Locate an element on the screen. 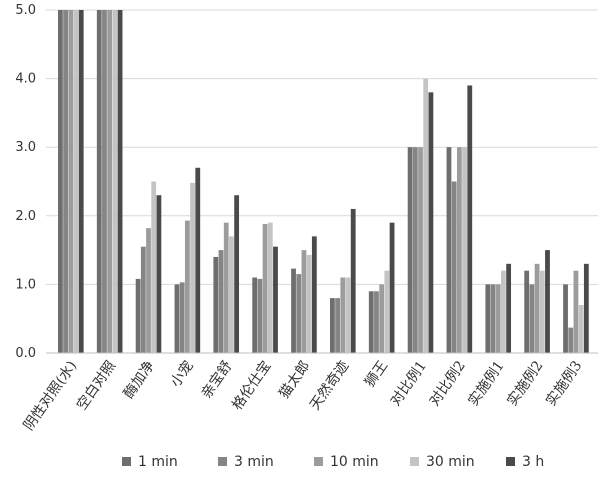 This screenshot has height=482, width=600. y-tick-label: 2.0 is located at coordinates (25, 216).